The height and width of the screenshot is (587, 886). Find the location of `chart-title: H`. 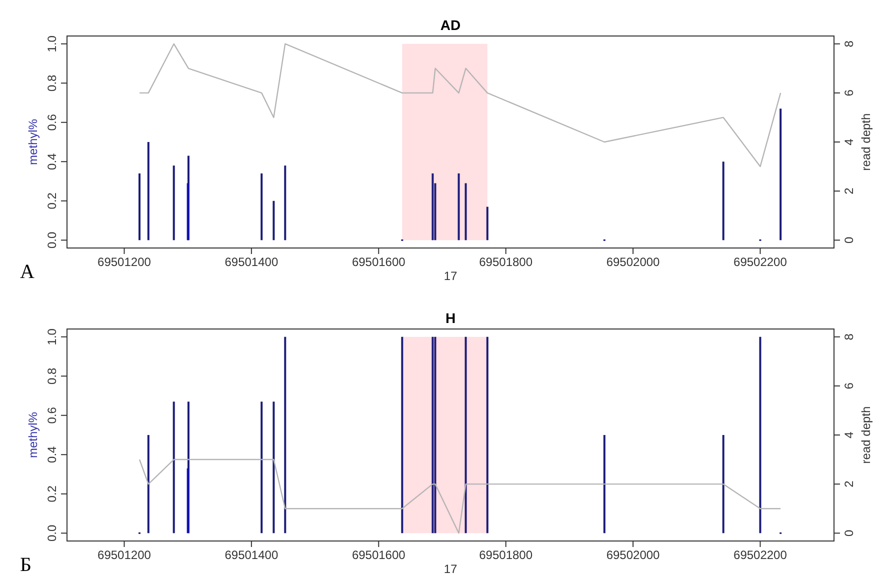

chart-title: H is located at coordinates (450, 318).